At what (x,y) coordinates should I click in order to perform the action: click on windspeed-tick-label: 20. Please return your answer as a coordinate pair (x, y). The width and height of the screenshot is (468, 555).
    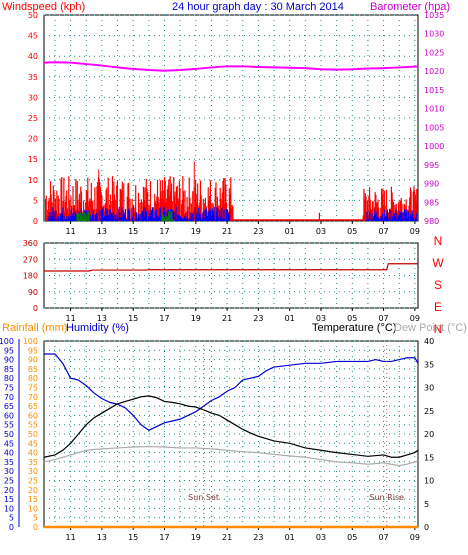
    Looking at the image, I should click on (33, 139).